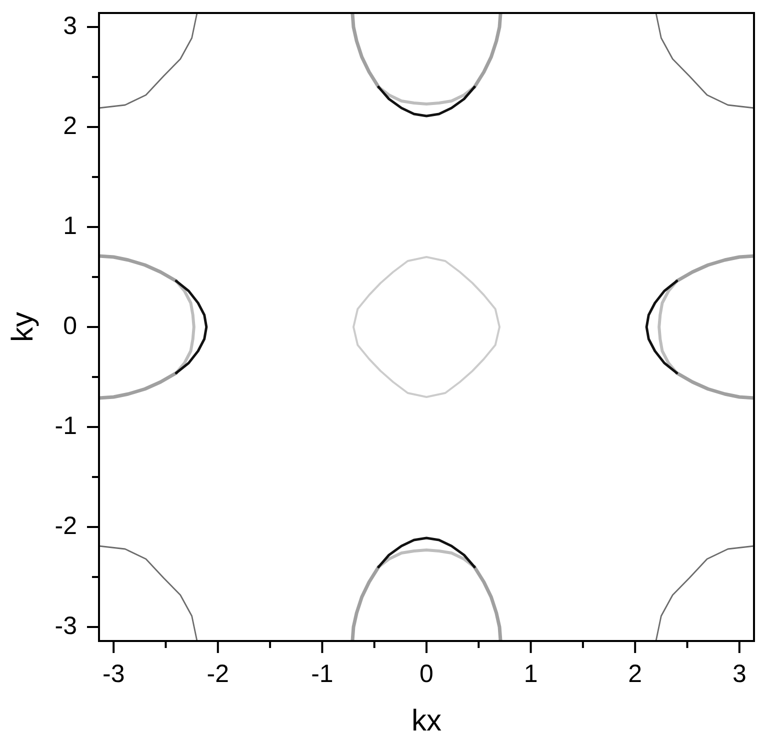 Image resolution: width=768 pixels, height=746 pixels. What do you see at coordinates (65, 526) in the screenshot?
I see `y-tick-label: -2` at bounding box center [65, 526].